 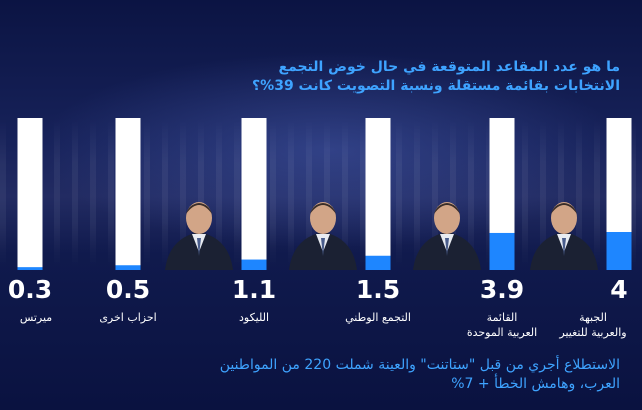 I want to click on bar-value-label: 1.5, so click(x=378, y=289).